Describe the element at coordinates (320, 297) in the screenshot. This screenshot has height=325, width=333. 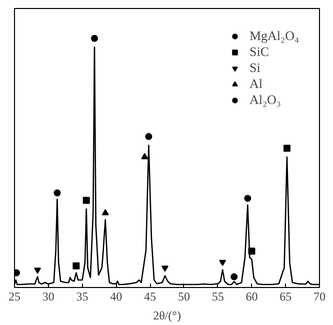
I see `x-tick-label: 70` at that location.